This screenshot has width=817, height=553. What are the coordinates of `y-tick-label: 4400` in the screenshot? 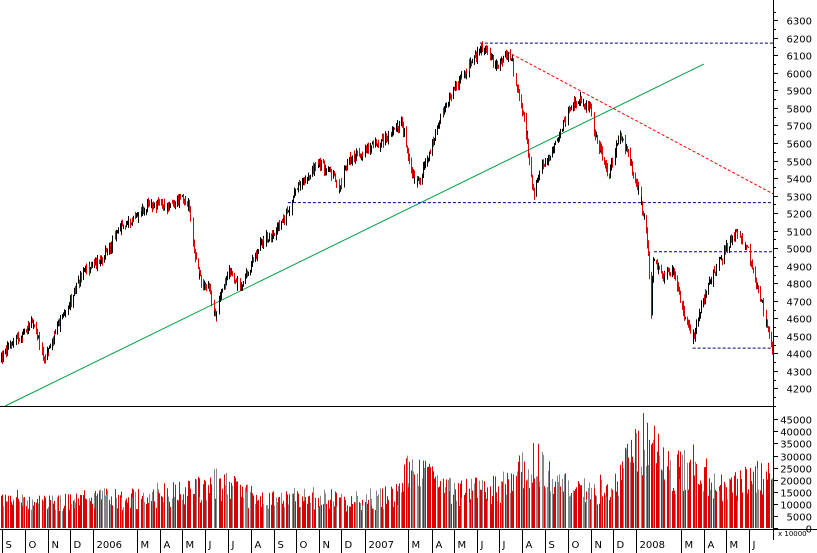 It's located at (799, 355).